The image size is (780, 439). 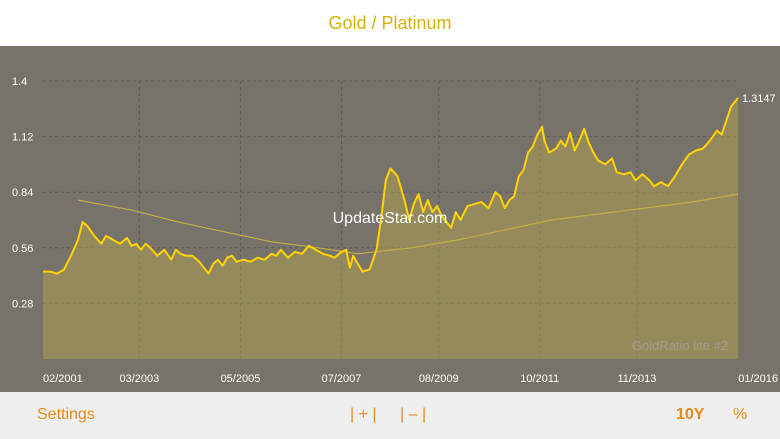 I want to click on chart-brand-label: GoldRatio lite #2, so click(x=679, y=345).